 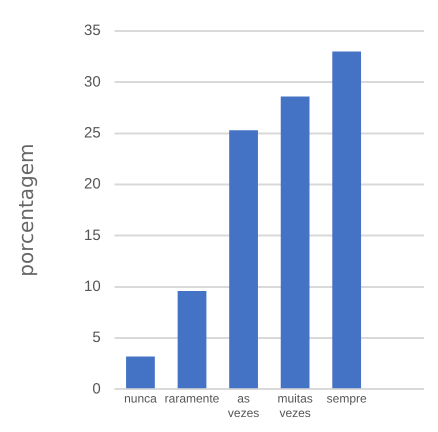 I want to click on y-tick-label: 35, so click(x=92, y=31).